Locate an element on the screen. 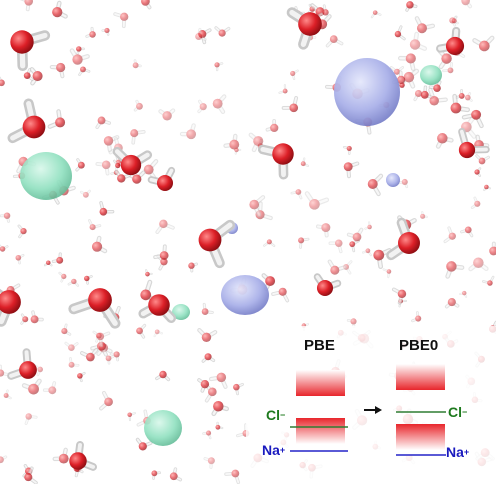 The height and width of the screenshot is (484, 496). pbe0-title: PBE0 is located at coordinates (419, 345).